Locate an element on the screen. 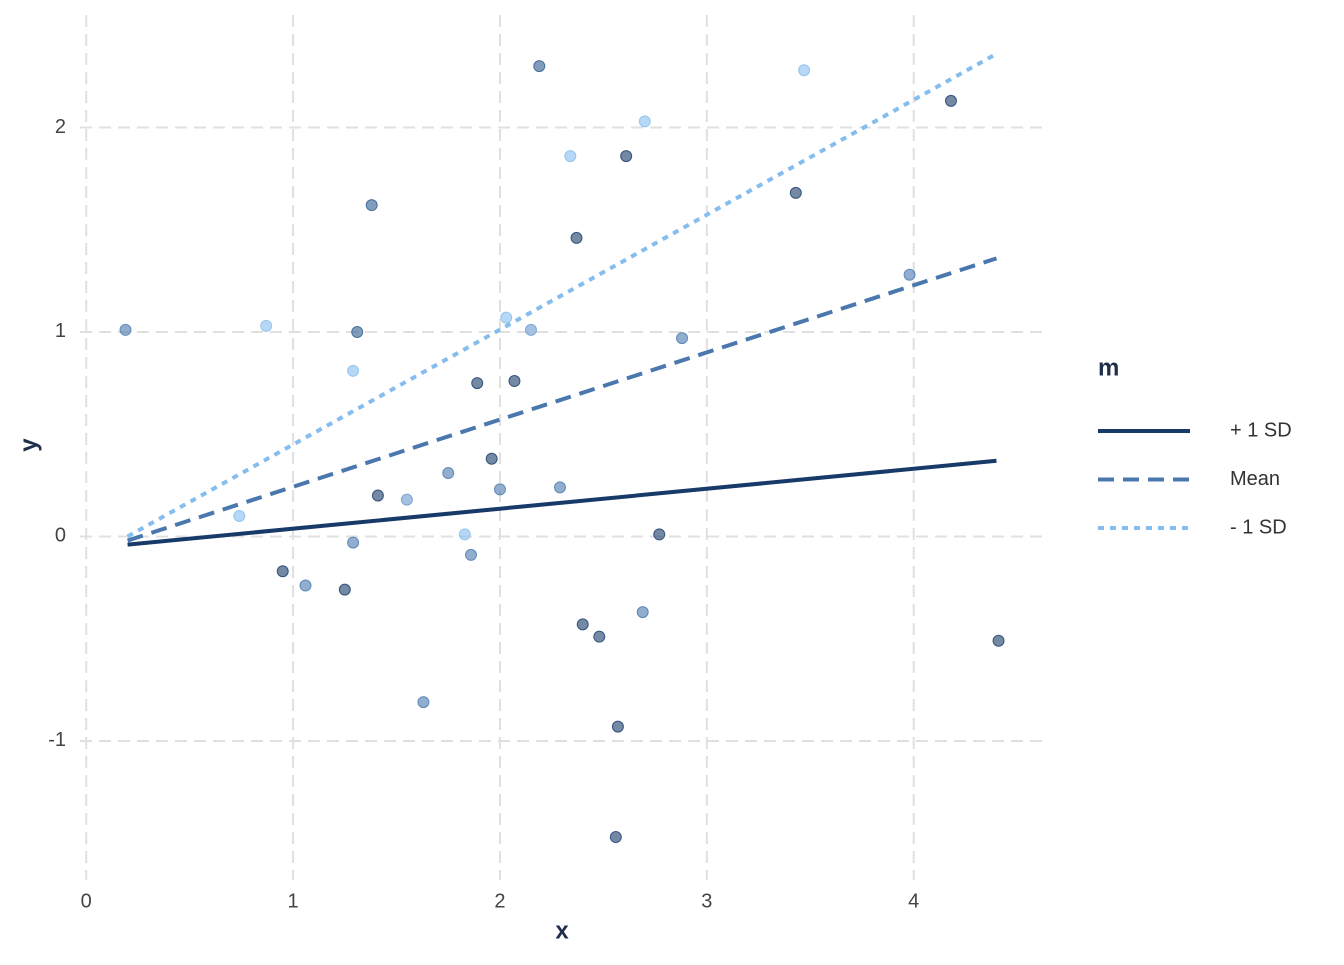 The width and height of the screenshot is (1344, 965). y-axis-title: y is located at coordinates (28, 445).